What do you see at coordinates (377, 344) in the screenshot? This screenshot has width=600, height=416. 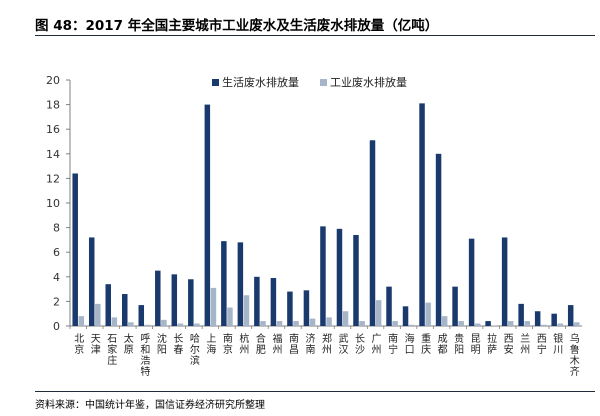 I see `x-tick-label: 广州` at bounding box center [377, 344].